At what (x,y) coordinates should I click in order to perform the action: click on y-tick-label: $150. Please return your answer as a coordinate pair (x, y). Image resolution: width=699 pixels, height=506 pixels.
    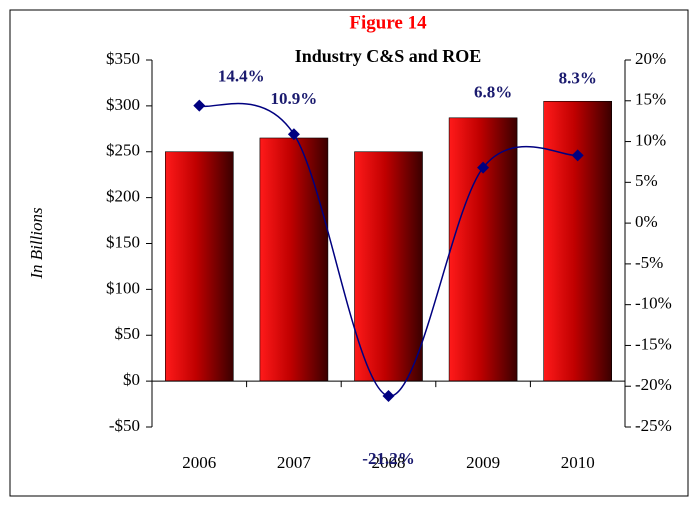
    Looking at the image, I should click on (123, 241).